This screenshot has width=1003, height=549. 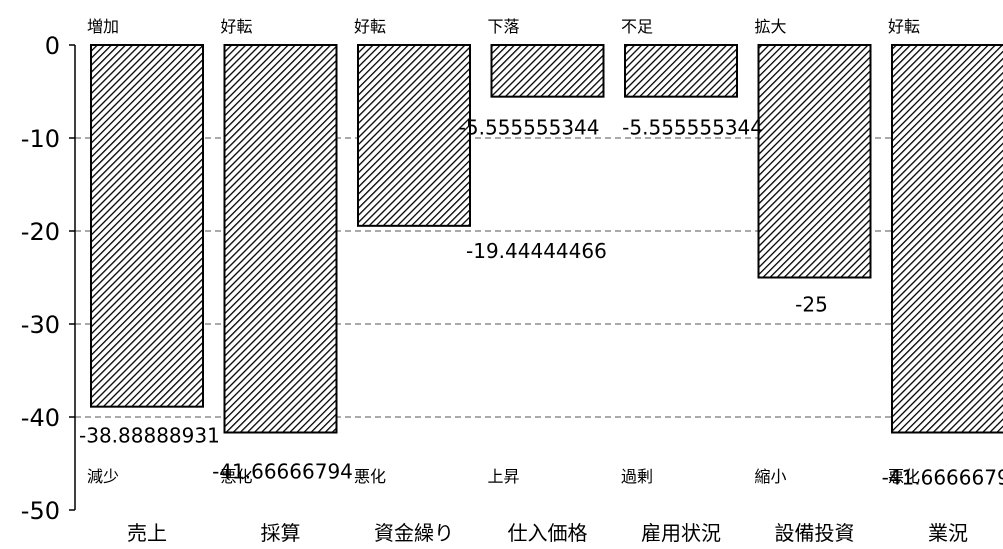 What do you see at coordinates (40, 511) in the screenshot?
I see `y-tick-label: -50` at bounding box center [40, 511].